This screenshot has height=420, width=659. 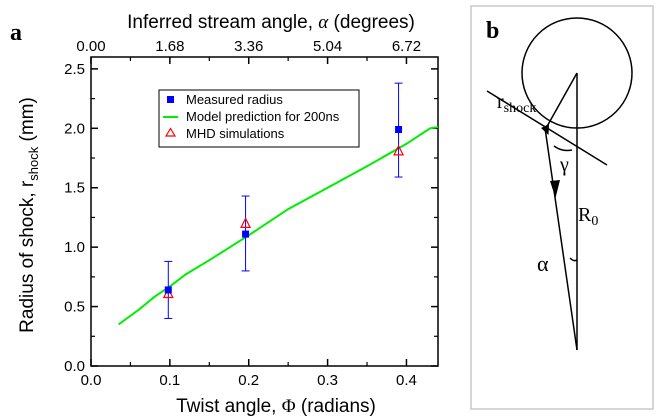 What do you see at coordinates (564, 165) in the screenshot?
I see `gamma-label: γ` at bounding box center [564, 165].